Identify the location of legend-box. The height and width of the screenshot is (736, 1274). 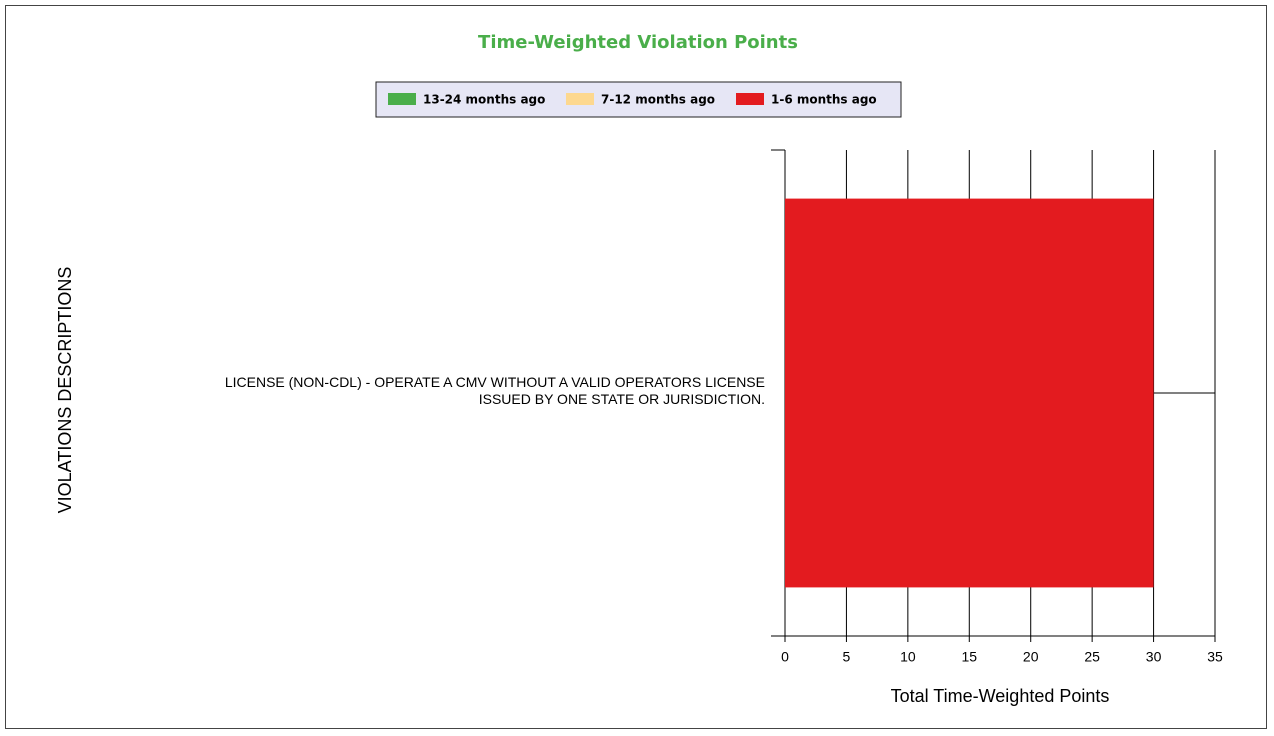
(638, 99).